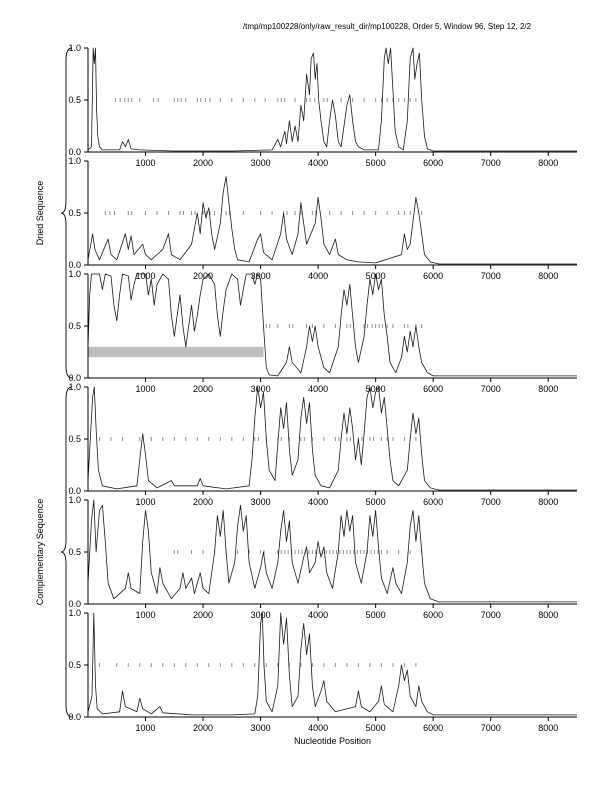 The image size is (612, 792). Describe the element at coordinates (332, 741) in the screenshot. I see `x-axis-label: Nucleotide Position` at that location.